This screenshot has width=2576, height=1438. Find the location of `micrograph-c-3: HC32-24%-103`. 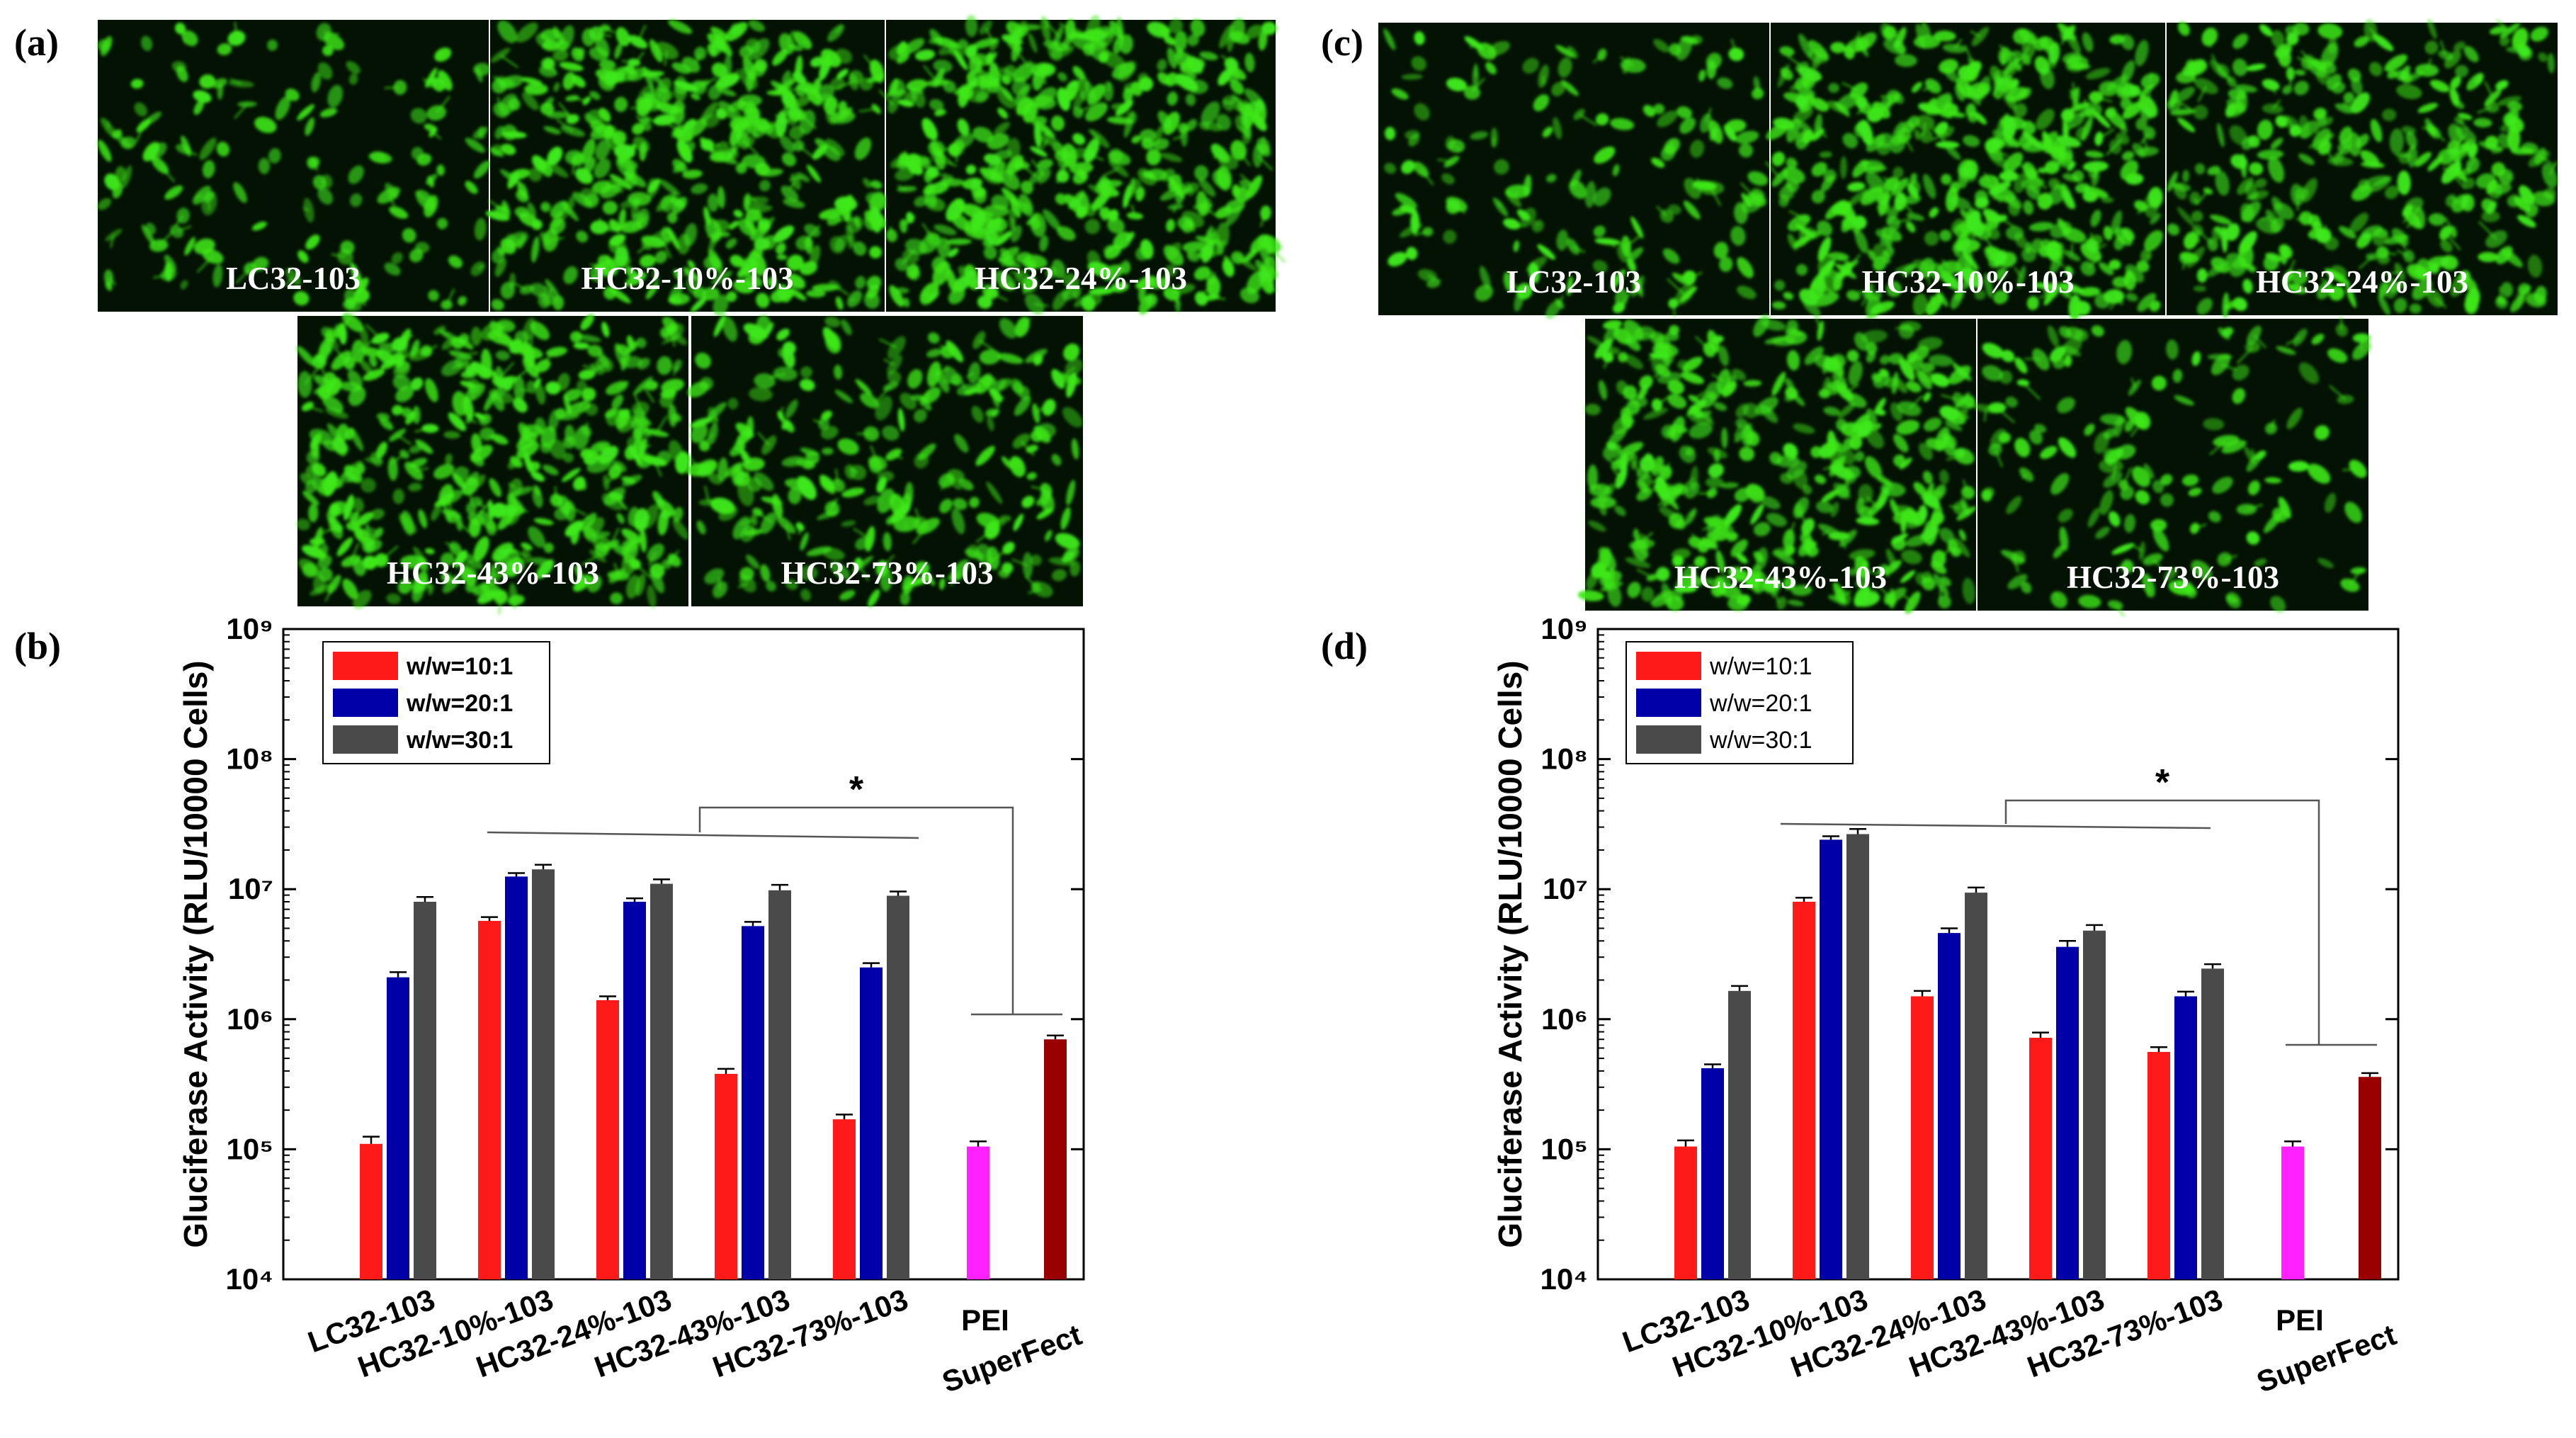

micrograph-c-3: HC32-24%-103 is located at coordinates (2362, 168).